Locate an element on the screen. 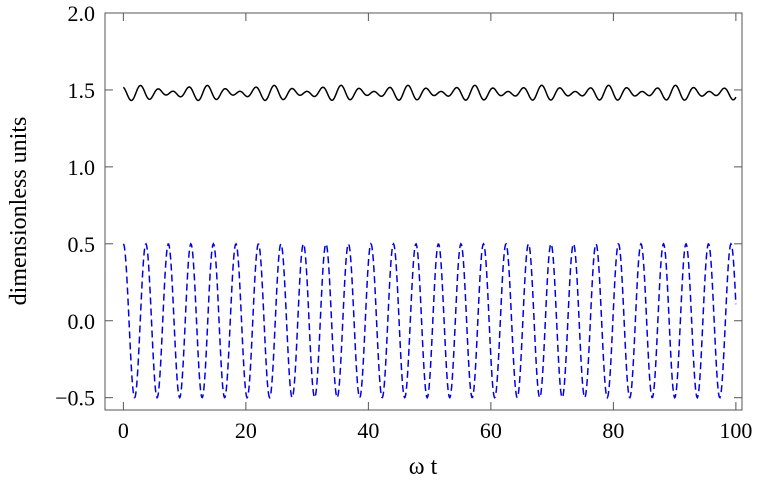  x-axis-label: ω t is located at coordinates (423, 467).